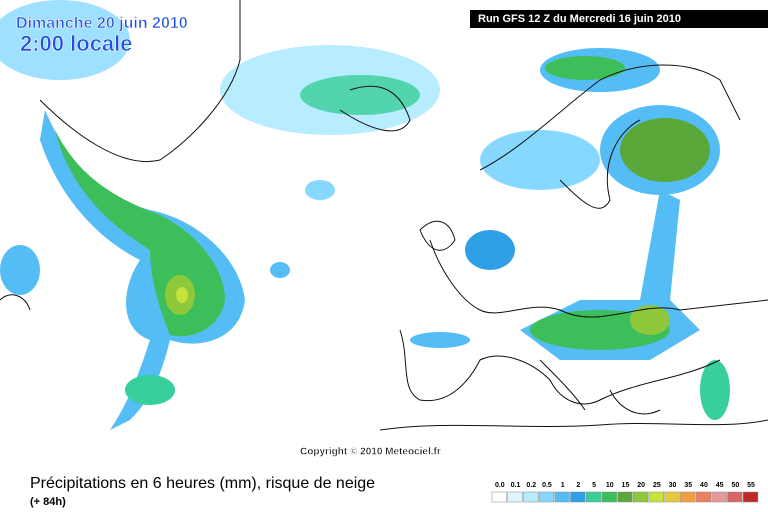 Image resolution: width=768 pixels, height=512 pixels. I want to click on legend-label: 5, so click(594, 485).